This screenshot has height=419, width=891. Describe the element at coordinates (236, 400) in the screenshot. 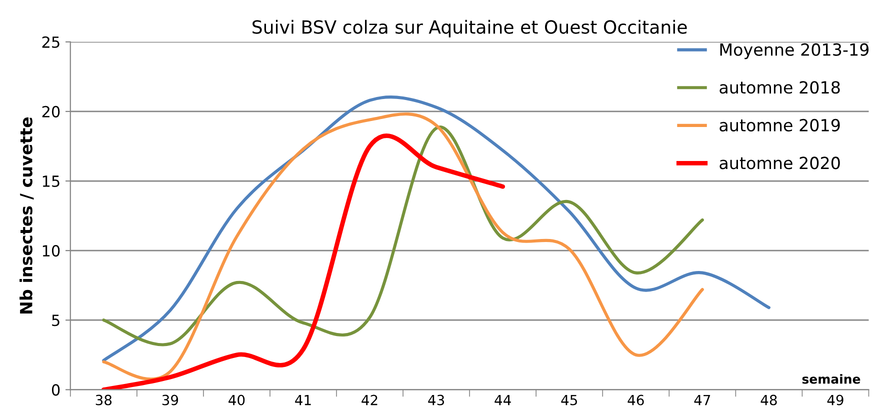

I see `x-tick-label: 40` at that location.